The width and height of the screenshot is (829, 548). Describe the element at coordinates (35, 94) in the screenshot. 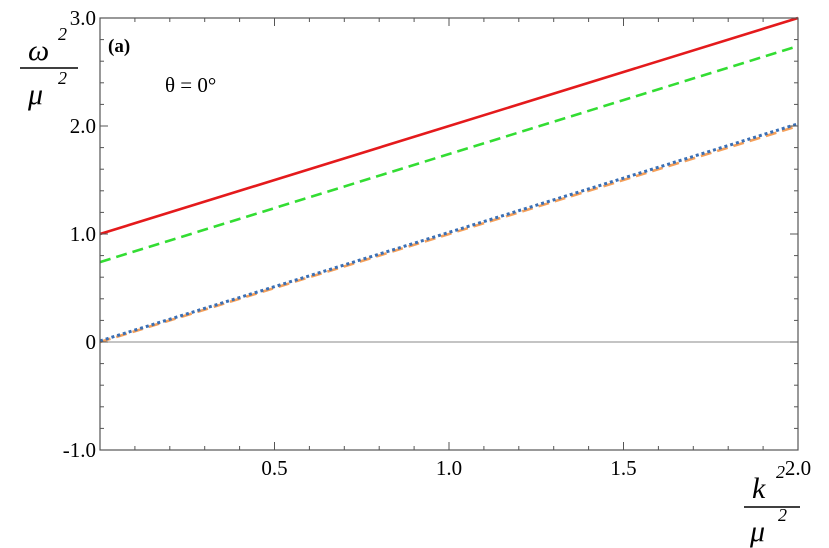

I see `ylabel-denominator: μ` at that location.